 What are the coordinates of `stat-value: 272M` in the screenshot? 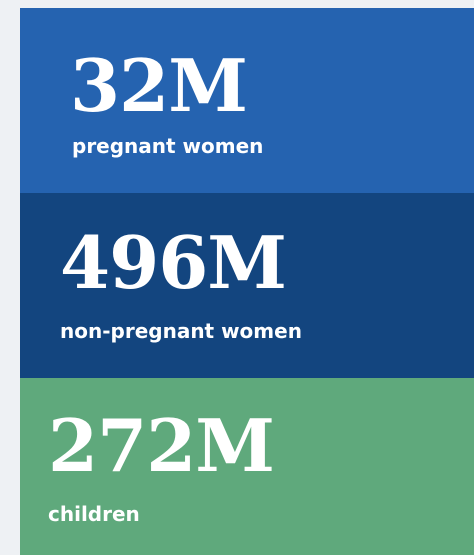 It's located at (161, 445).